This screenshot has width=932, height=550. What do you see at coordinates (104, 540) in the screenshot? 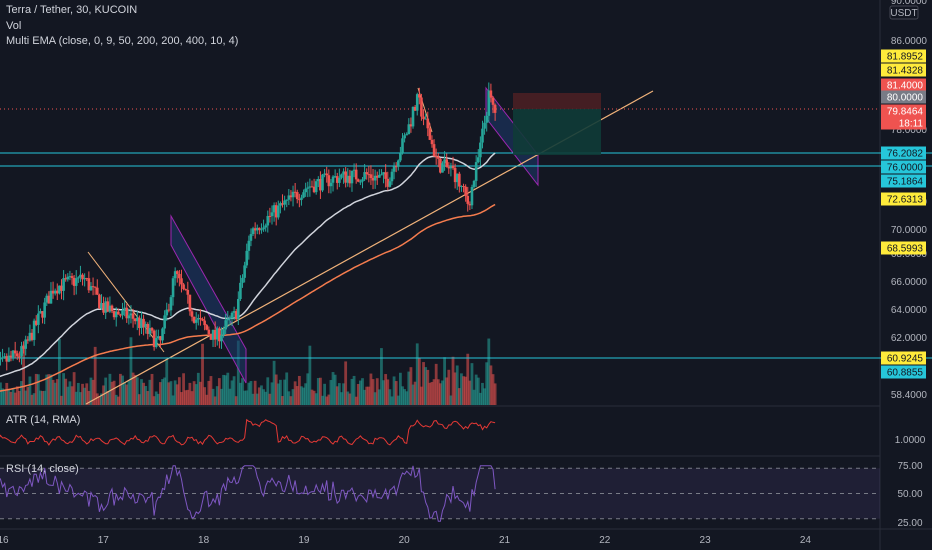
I see `time-tick-label: 17` at bounding box center [104, 540].